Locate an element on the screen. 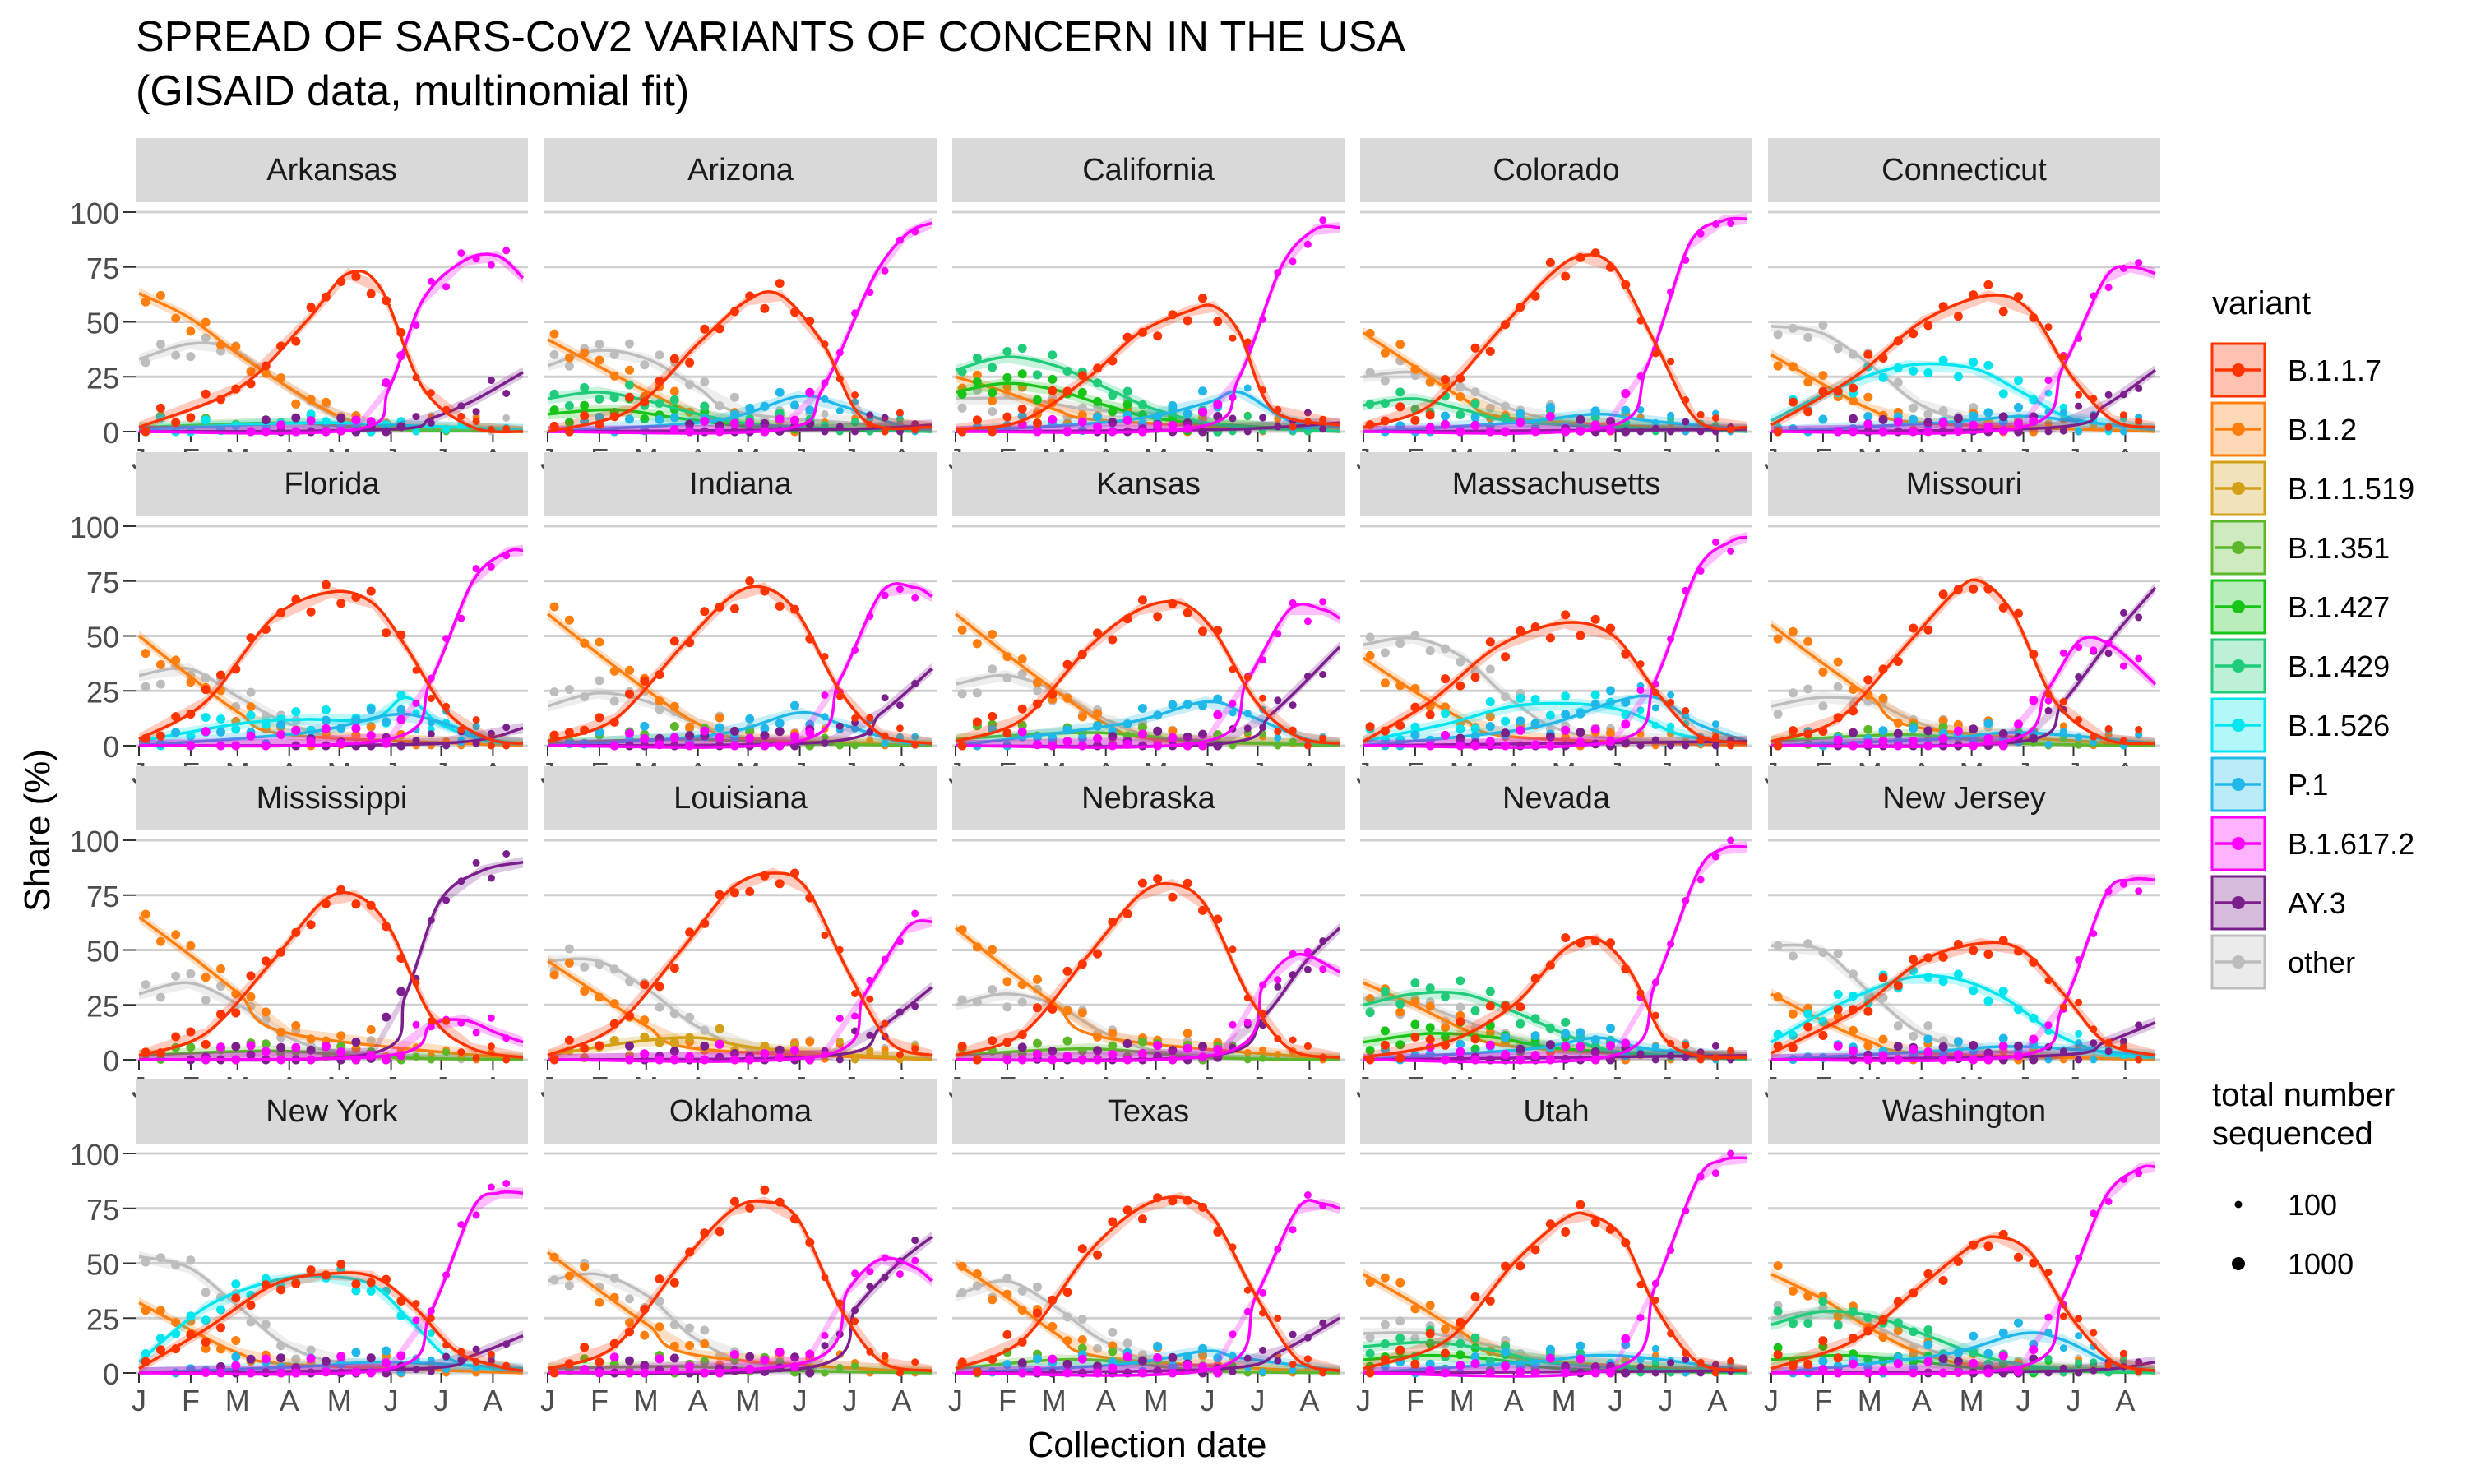 The width and height of the screenshot is (2467, 1484). panel-arizona: ArizonaJFMAMJJA is located at coordinates (738, 307).